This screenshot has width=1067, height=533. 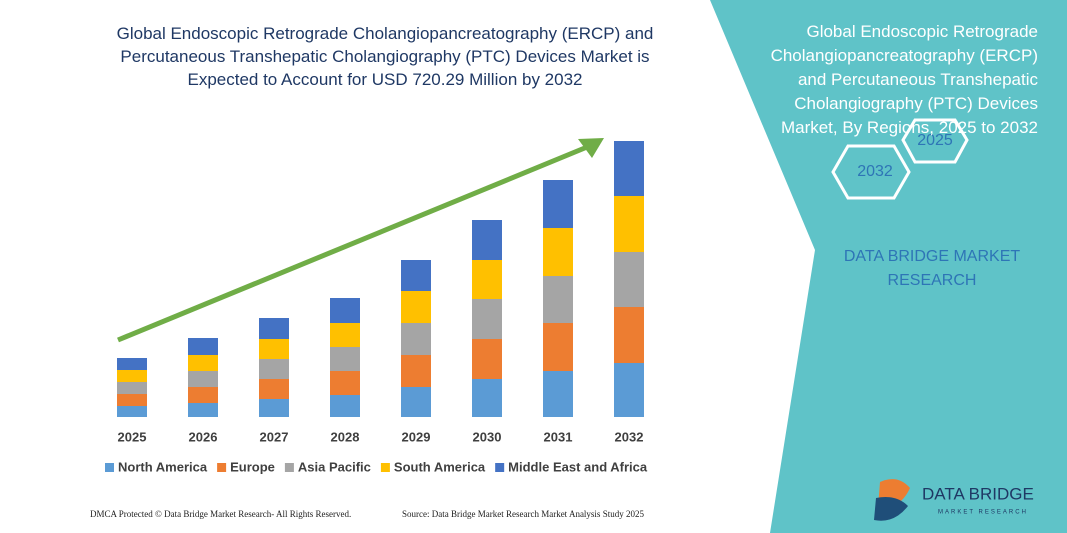 I want to click on x-tick-label: 2027, so click(x=274, y=436).